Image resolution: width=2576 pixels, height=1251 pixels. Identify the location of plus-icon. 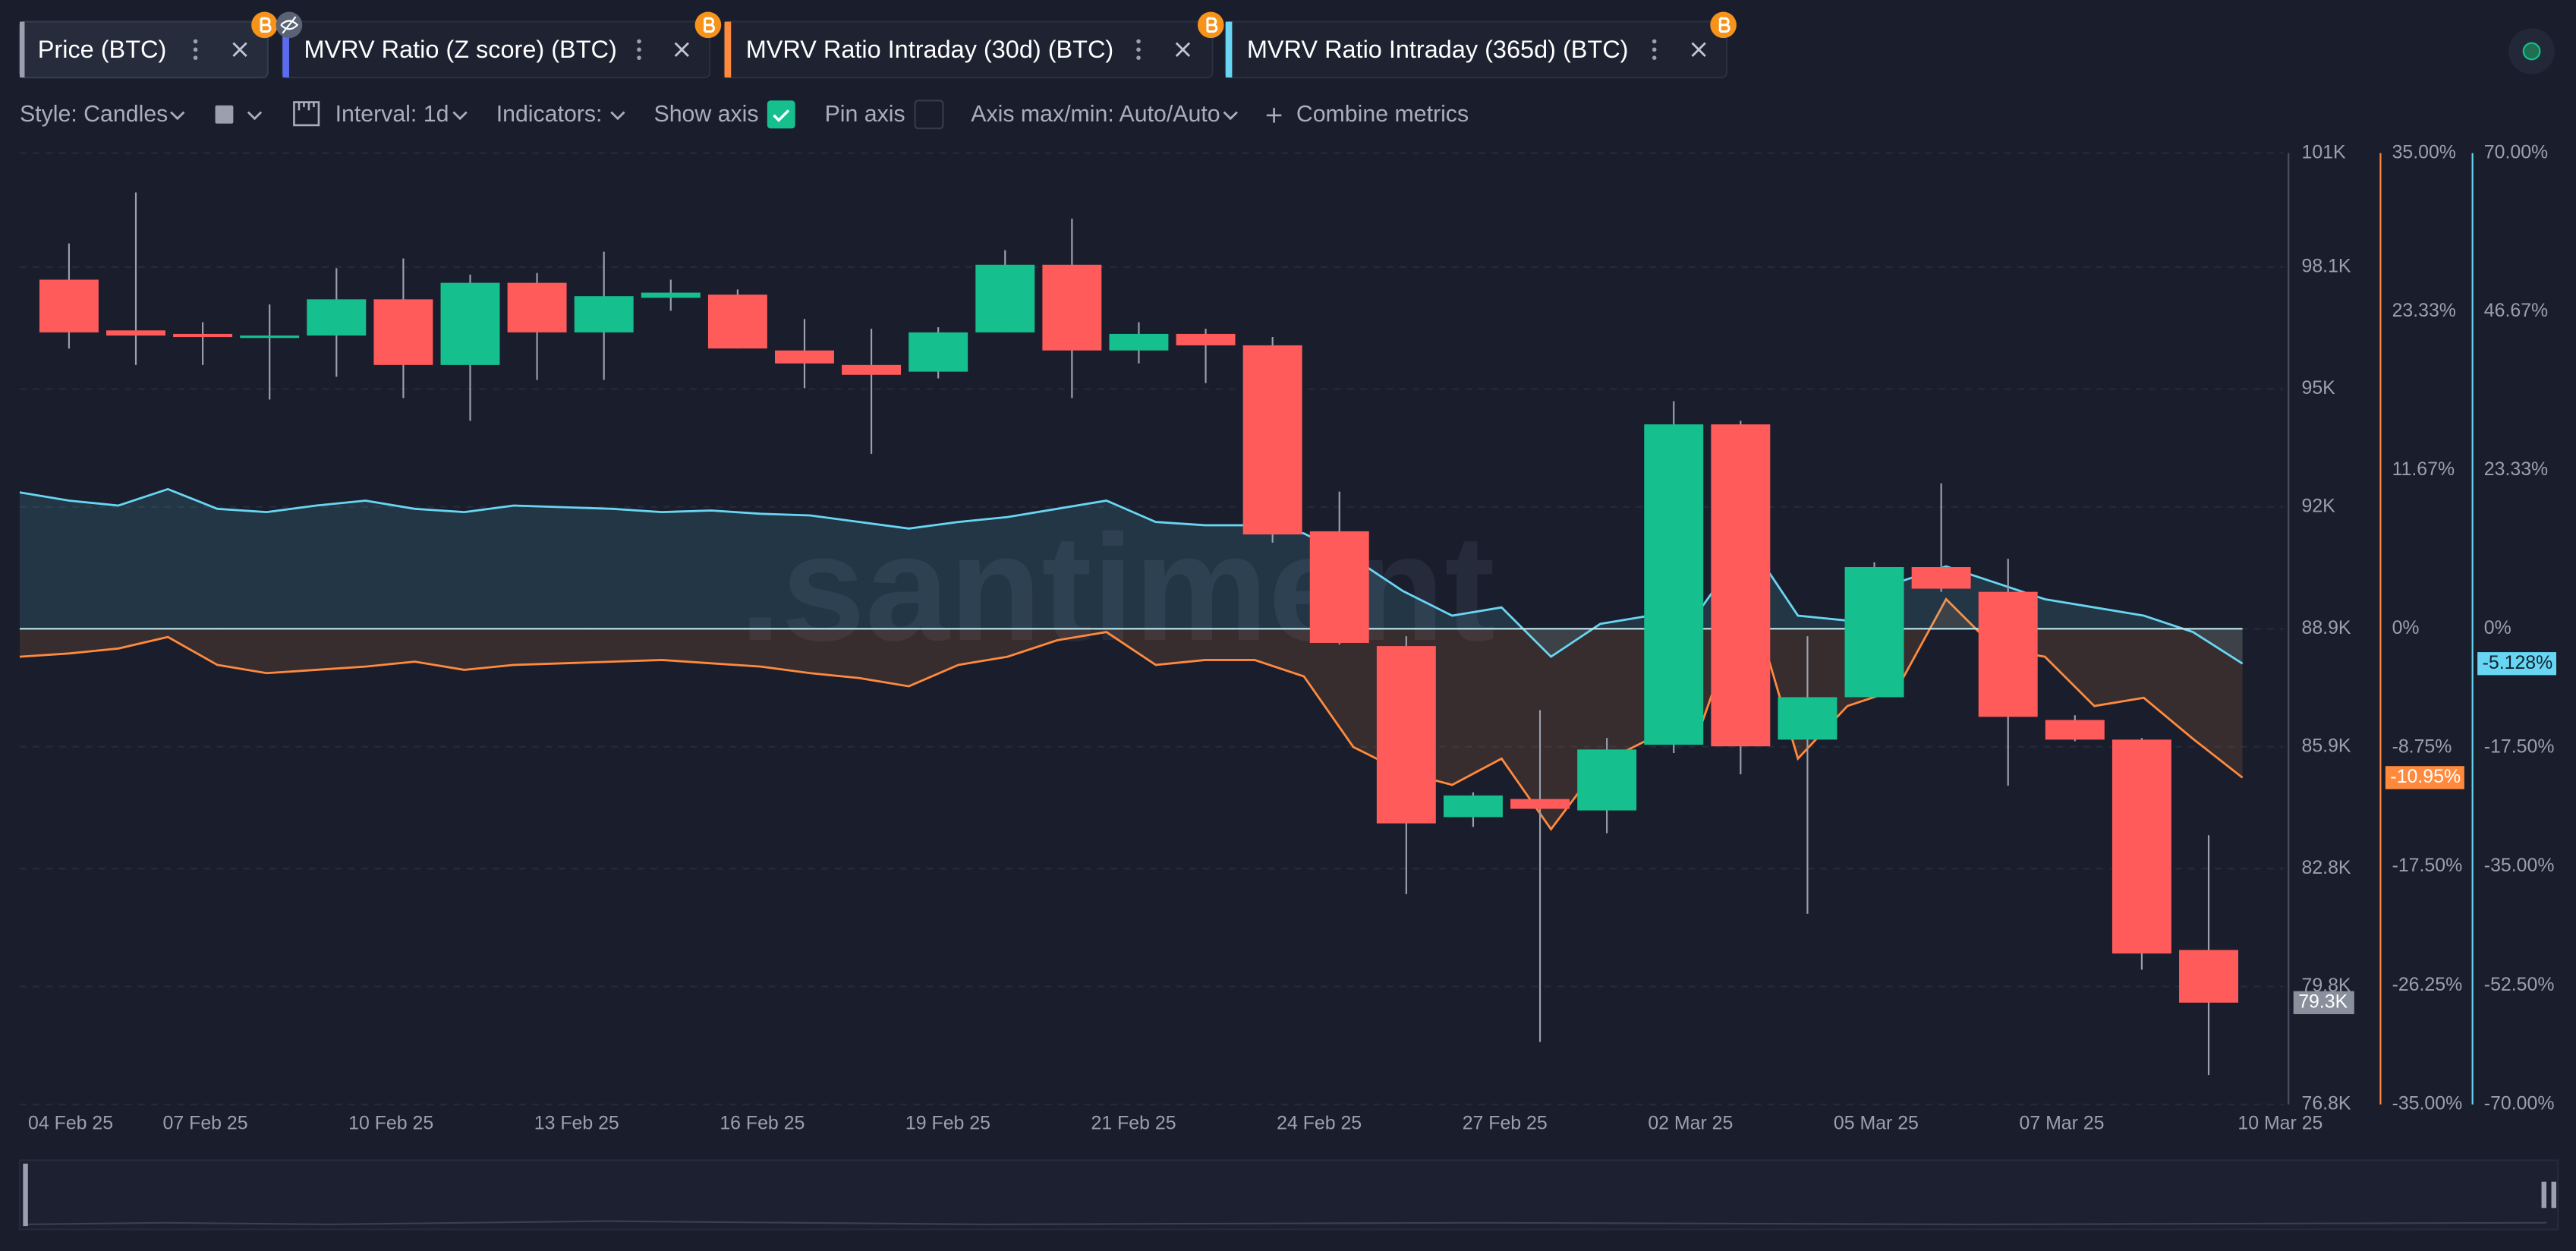
(1274, 115).